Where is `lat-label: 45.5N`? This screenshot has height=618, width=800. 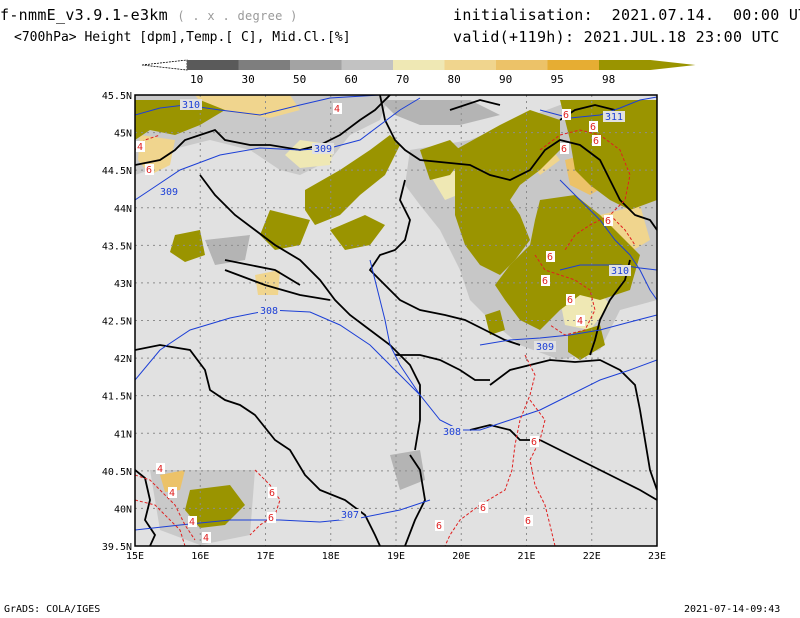 lat-label: 45.5N is located at coordinates (117, 96).